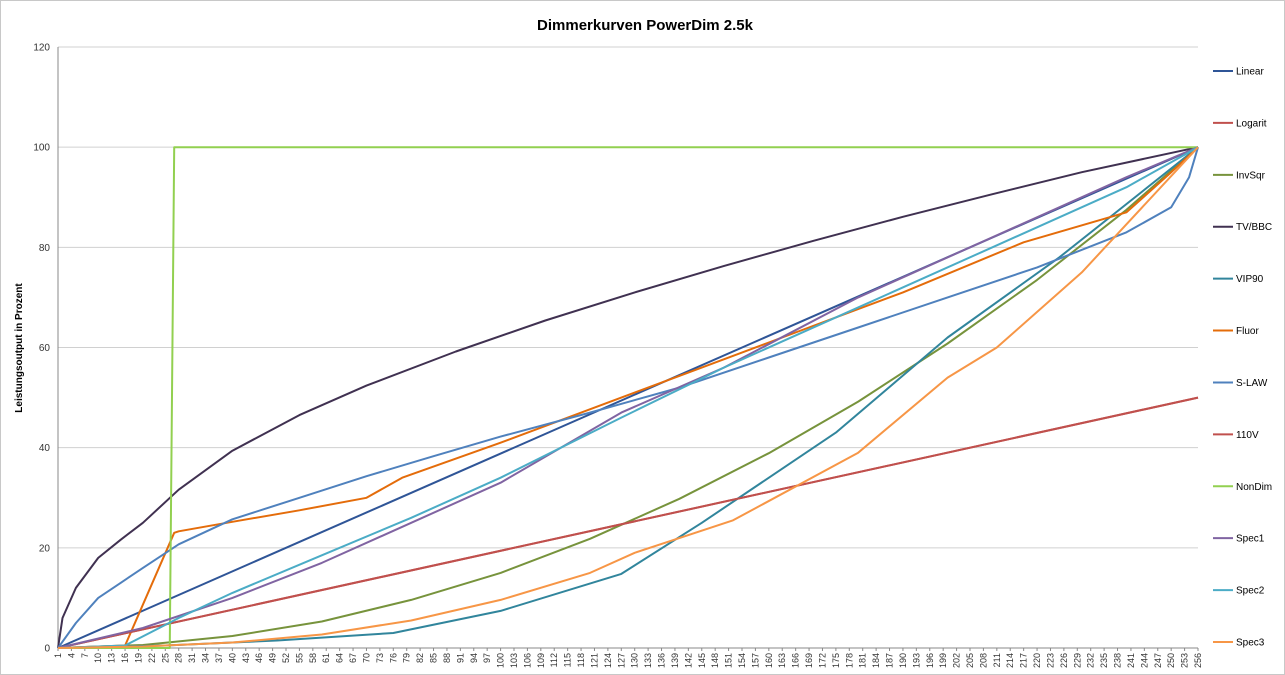 This screenshot has height=675, width=1285. I want to click on x-tick-label: 130, so click(635, 660).